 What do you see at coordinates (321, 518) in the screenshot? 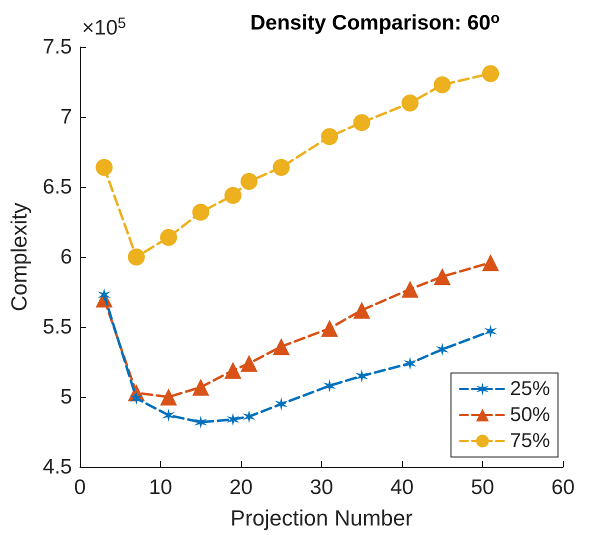
I see `x-axis-title: Projection Number` at bounding box center [321, 518].